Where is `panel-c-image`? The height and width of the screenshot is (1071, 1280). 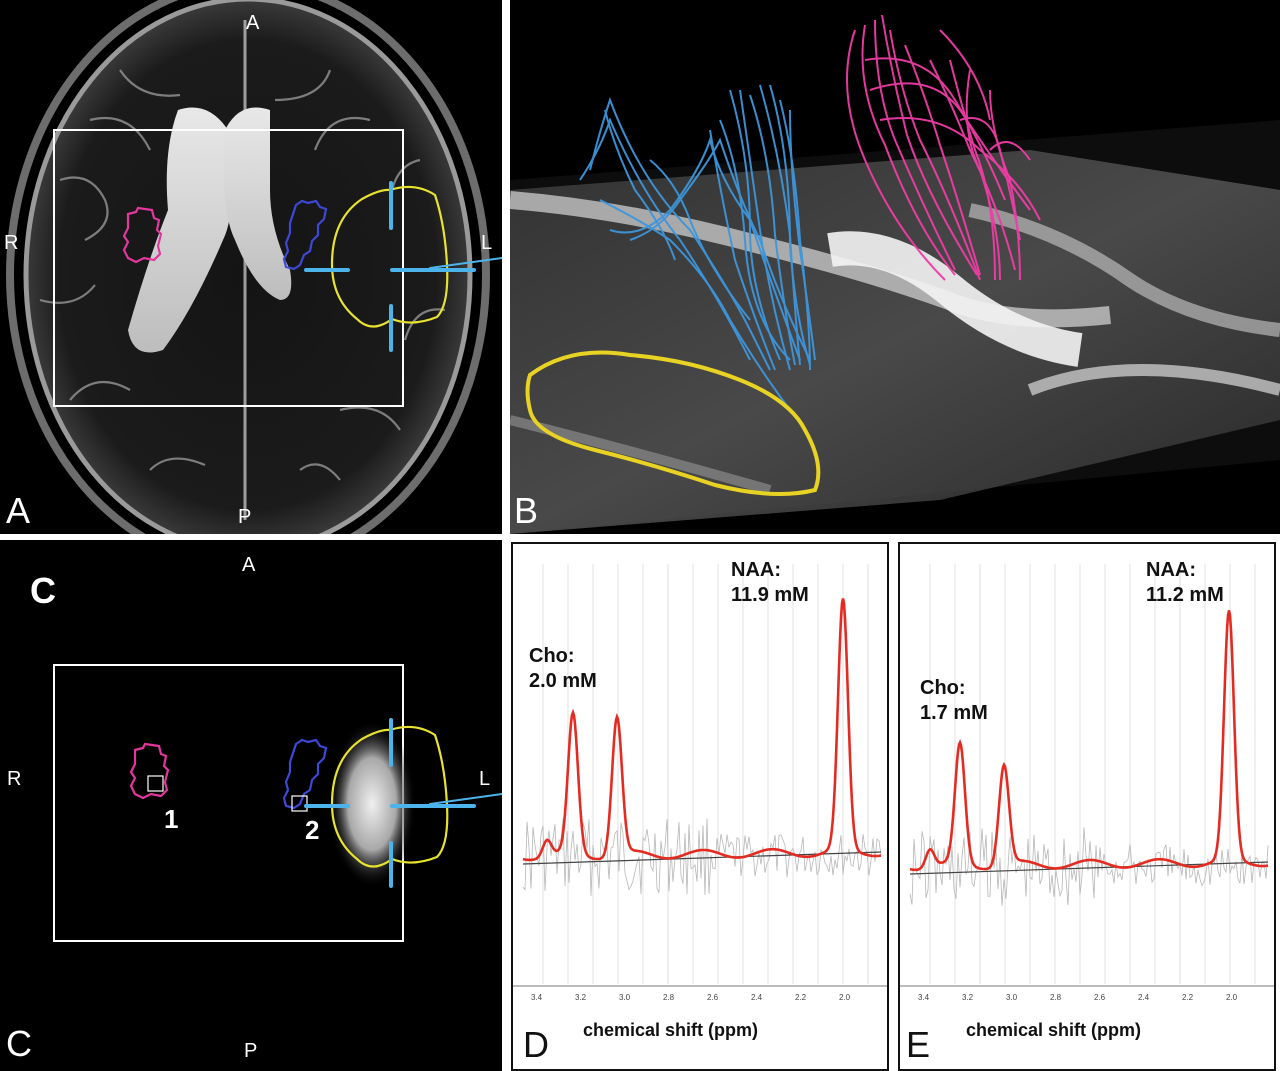 panel-c-image is located at coordinates (277, 803).